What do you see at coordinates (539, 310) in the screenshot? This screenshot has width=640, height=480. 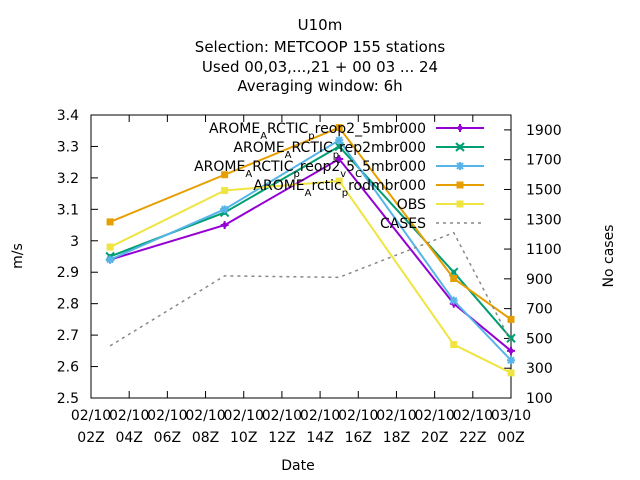 I see `y2-tick-label: 700` at bounding box center [539, 310].